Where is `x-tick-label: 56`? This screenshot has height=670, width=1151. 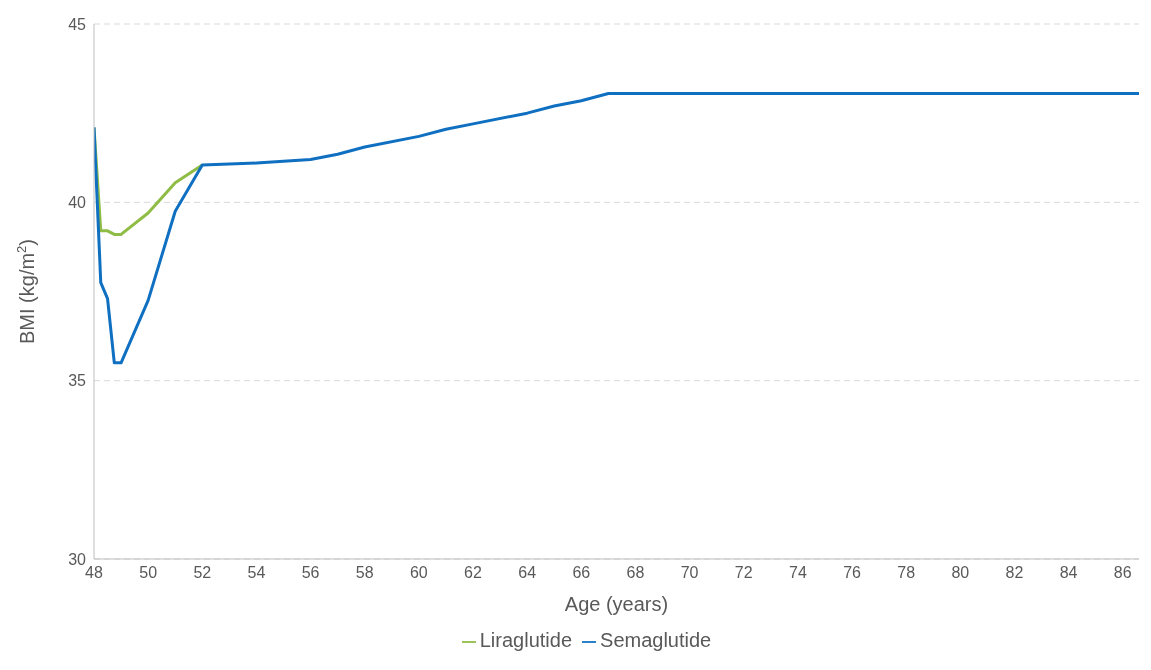
x-tick-label: 56 is located at coordinates (310, 573).